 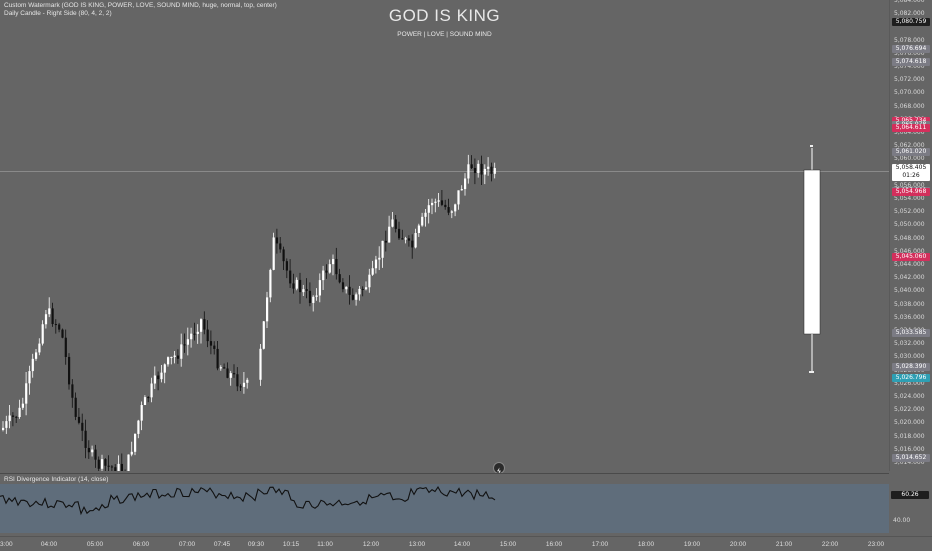 What do you see at coordinates (909, 132) in the screenshot?
I see `price-tick: 5,064.000` at bounding box center [909, 132].